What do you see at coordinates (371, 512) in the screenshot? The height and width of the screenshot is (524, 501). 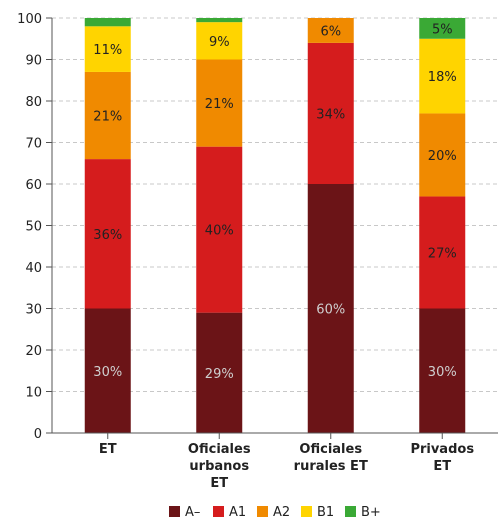 I see `legend-label: B+` at bounding box center [371, 512].